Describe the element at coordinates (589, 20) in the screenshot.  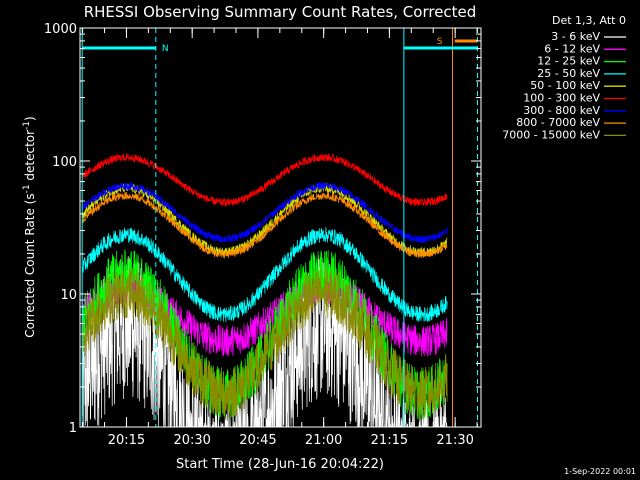
I see `legend-title: Det 1,3, Att 0` at that location.